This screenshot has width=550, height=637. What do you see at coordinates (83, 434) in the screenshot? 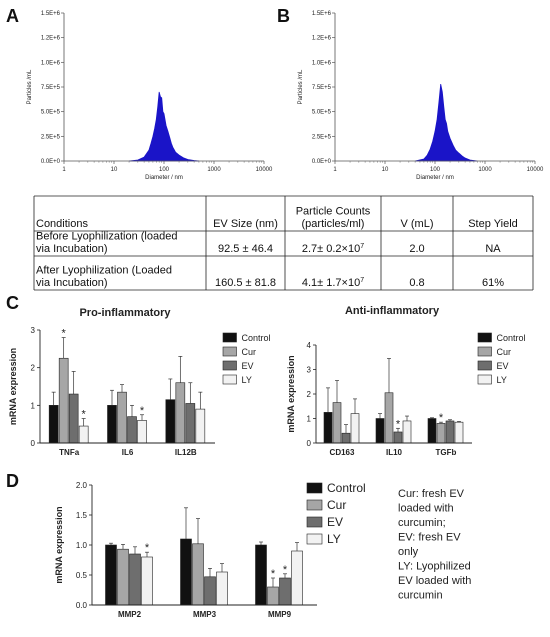
I see `bar-ly-tnfa` at bounding box center [83, 434].